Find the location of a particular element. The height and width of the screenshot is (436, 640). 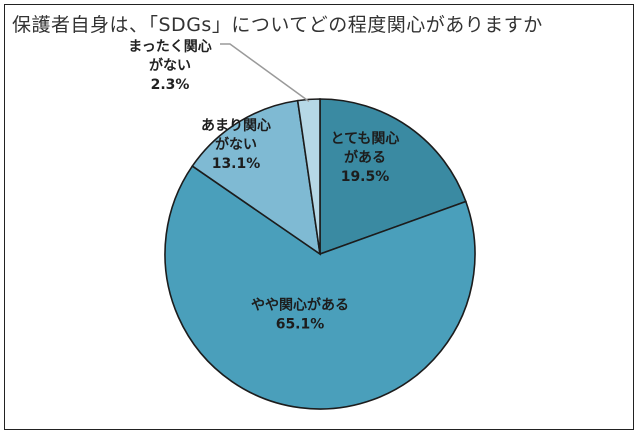

slice-value-label-3: 13.1% is located at coordinates (236, 164).